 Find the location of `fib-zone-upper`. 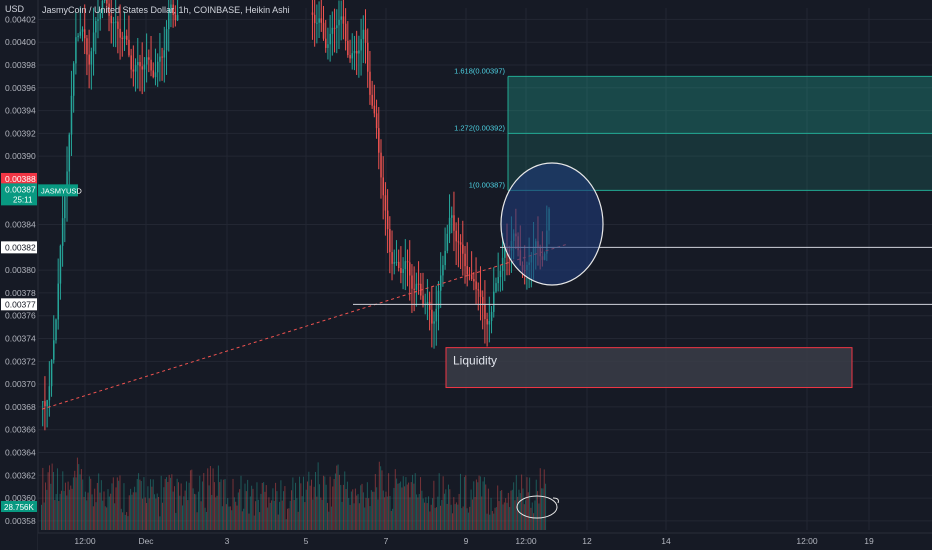

fib-zone-upper is located at coordinates (720, 105).